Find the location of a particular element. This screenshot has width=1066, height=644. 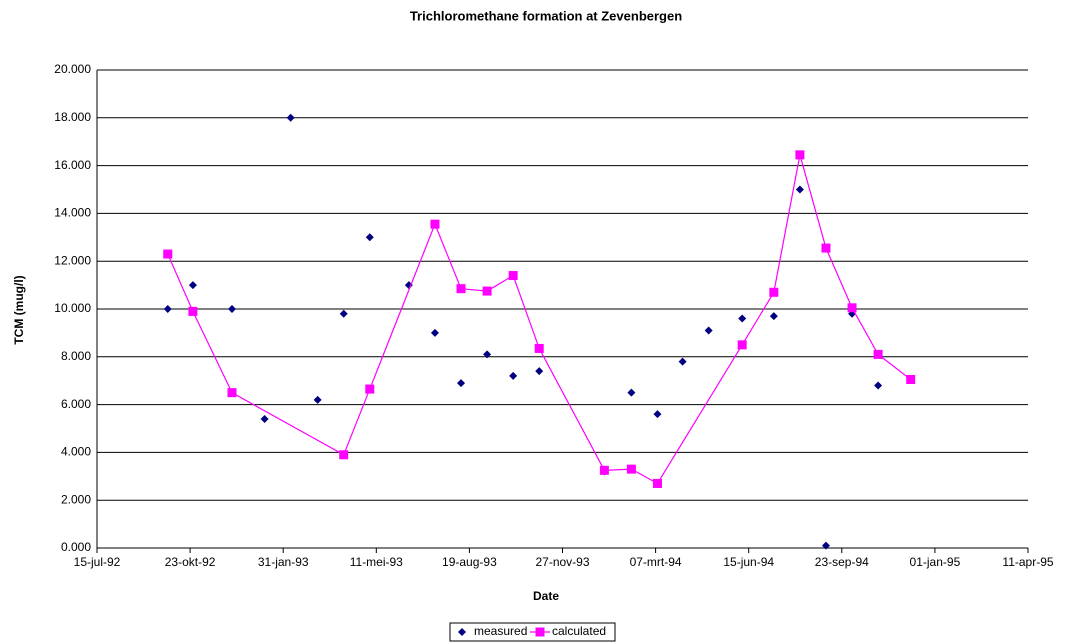

x-tick-label: 23-sep-94 is located at coordinates (842, 562).